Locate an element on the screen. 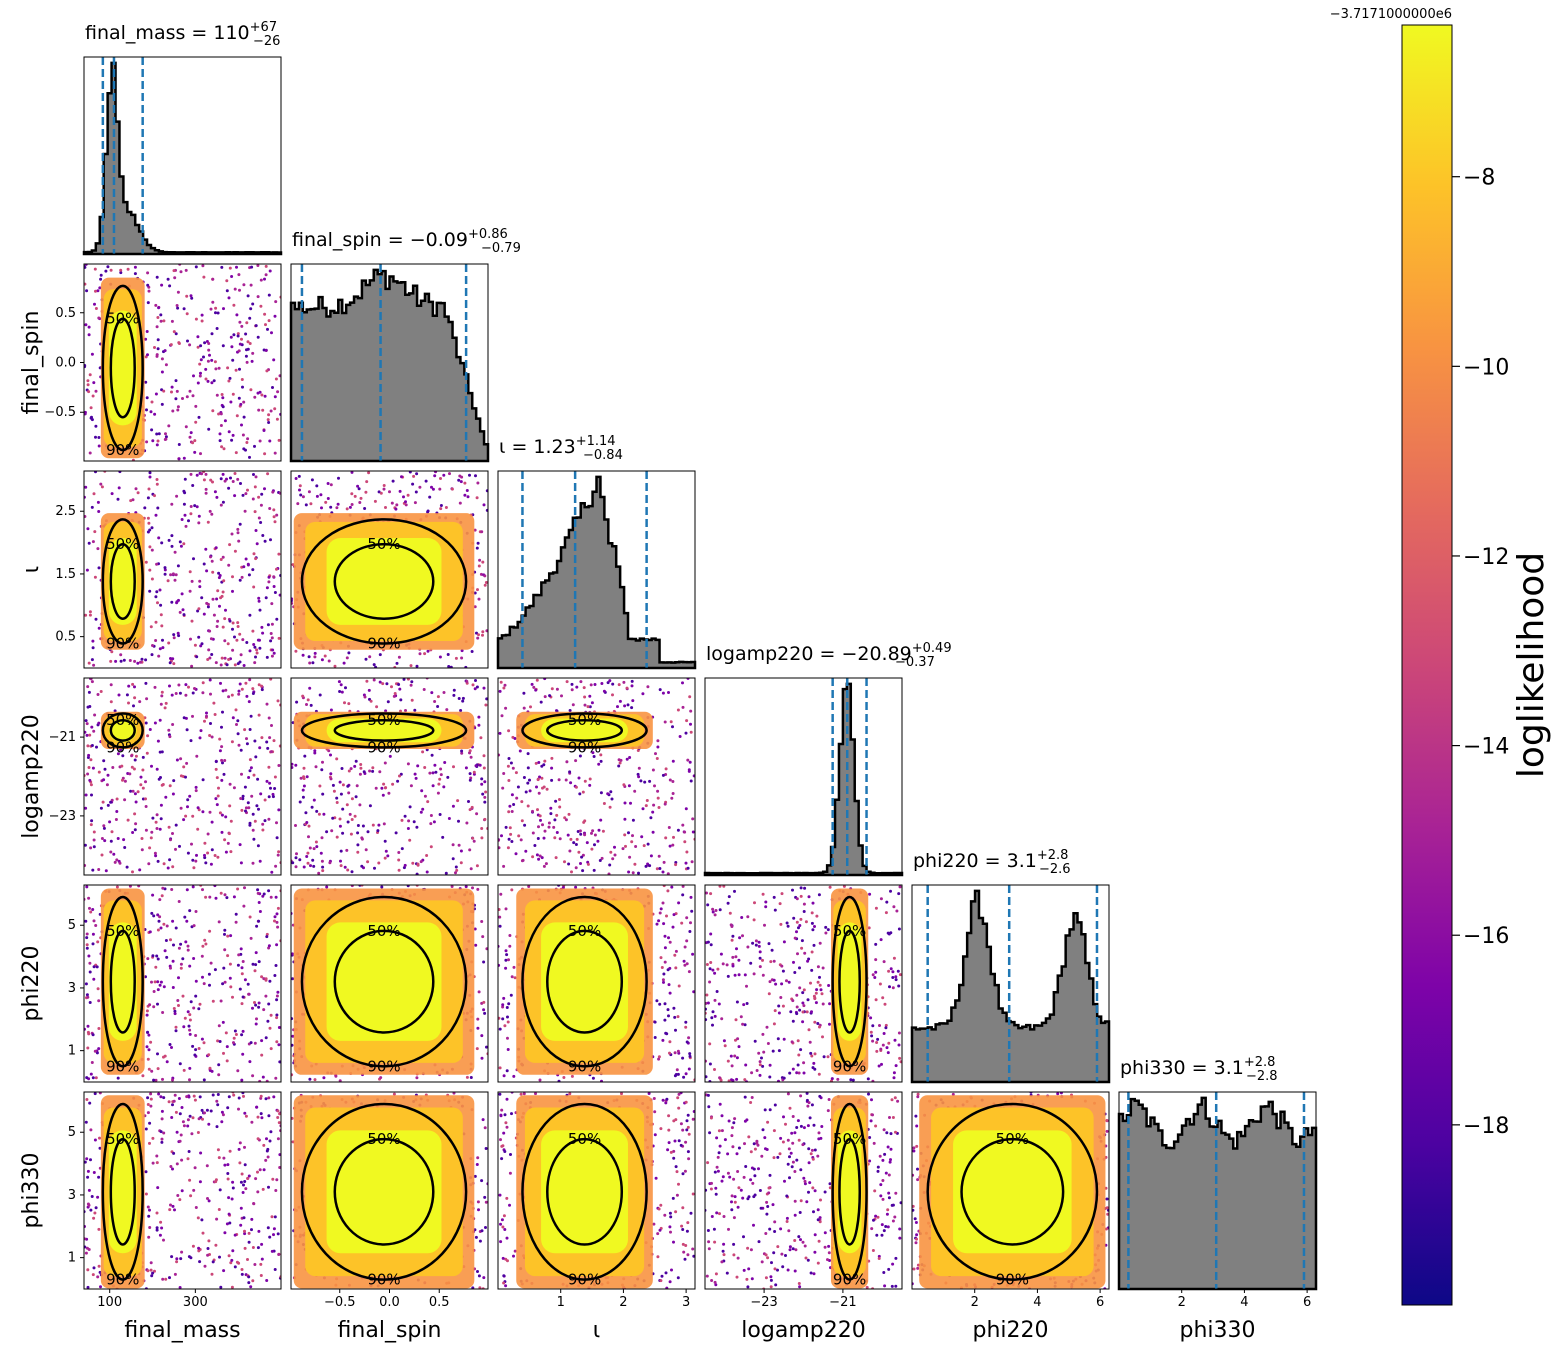  y-tick-label: −21 is located at coordinates (62, 737).